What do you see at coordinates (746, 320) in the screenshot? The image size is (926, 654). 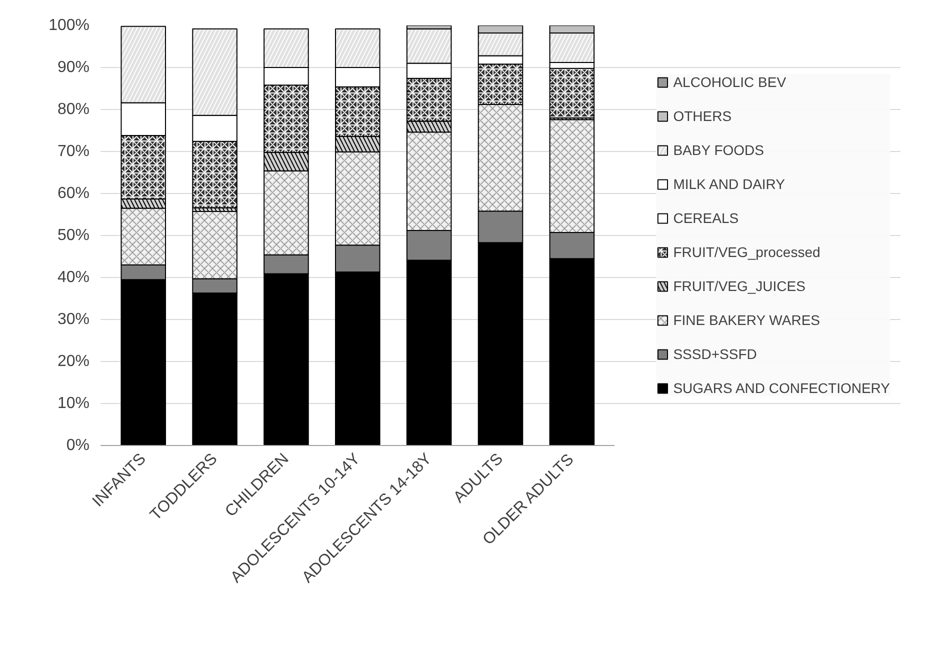 I see `legend-label: FINE BAKERY WARES` at bounding box center [746, 320].